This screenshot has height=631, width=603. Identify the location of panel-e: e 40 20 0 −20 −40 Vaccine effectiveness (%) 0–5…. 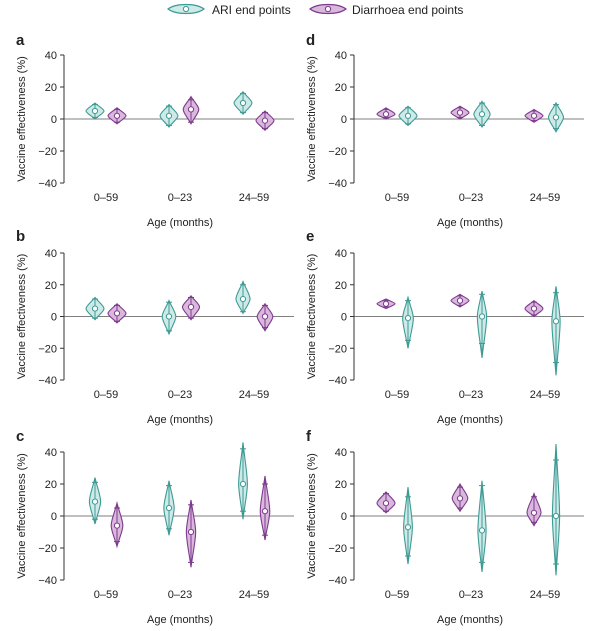
(445, 327).